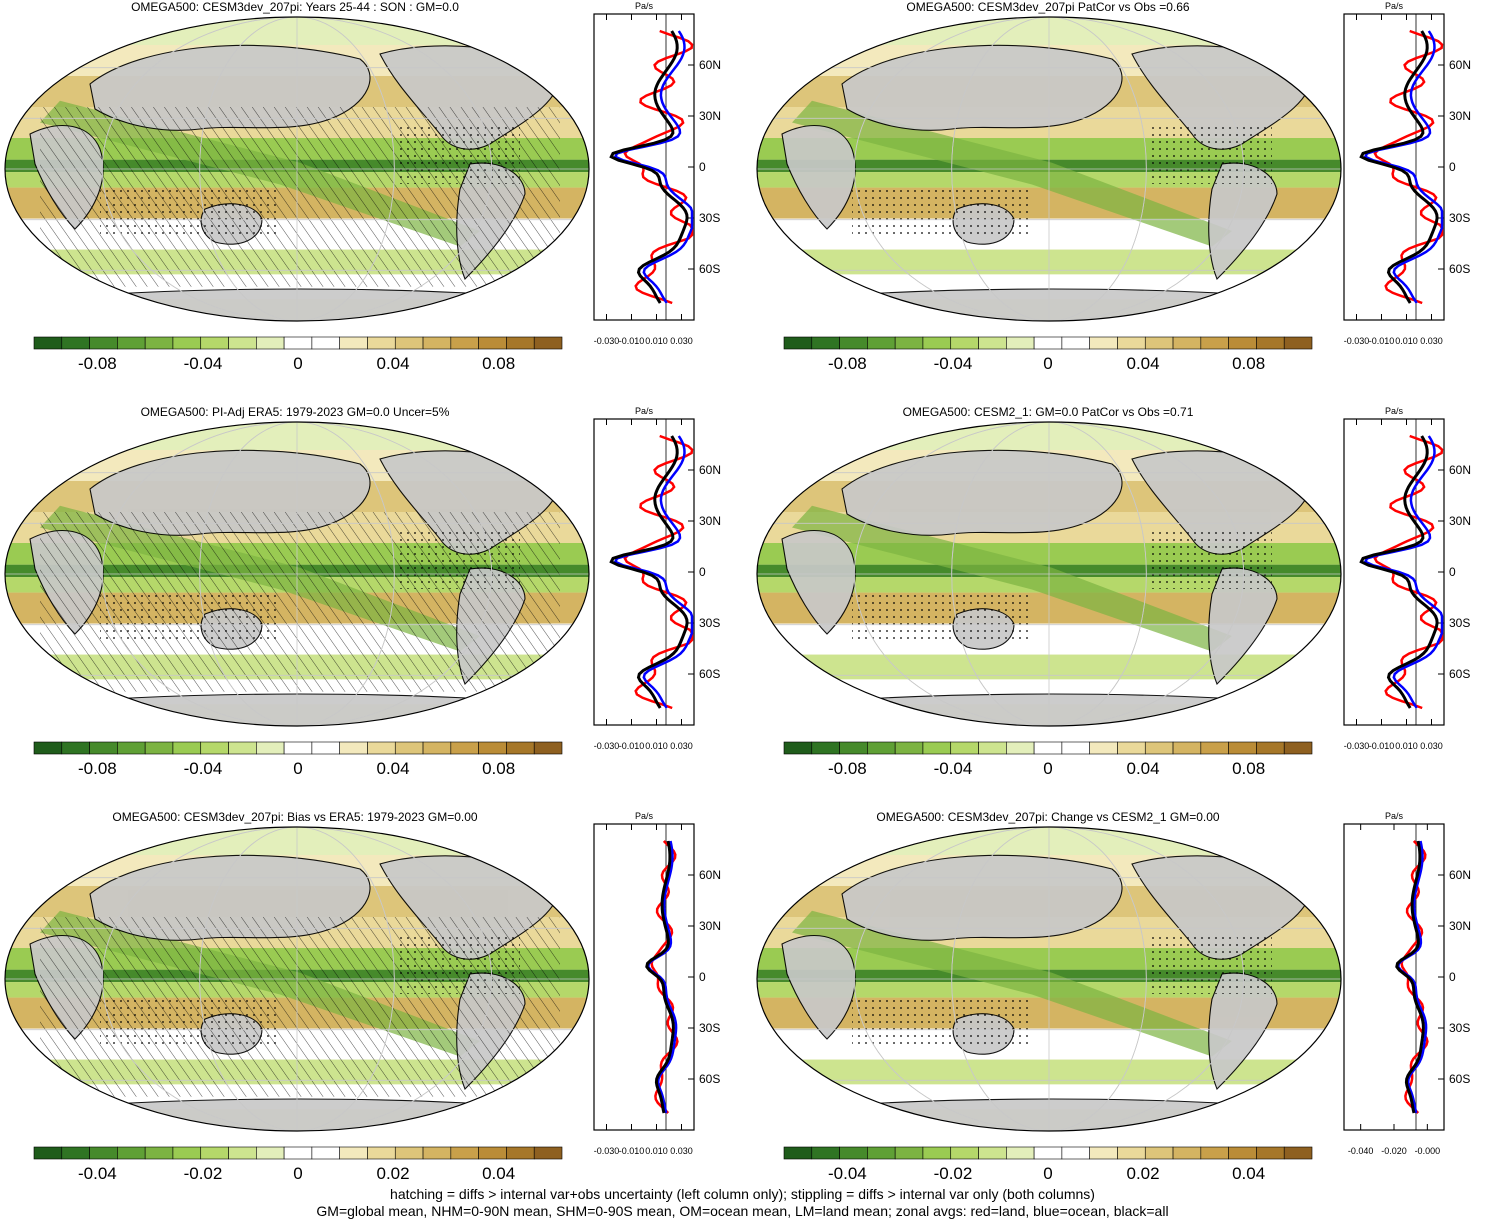 This screenshot has width=1485, height=1219. What do you see at coordinates (649, 167) in the screenshot?
I see `all-average-line` at bounding box center [649, 167].